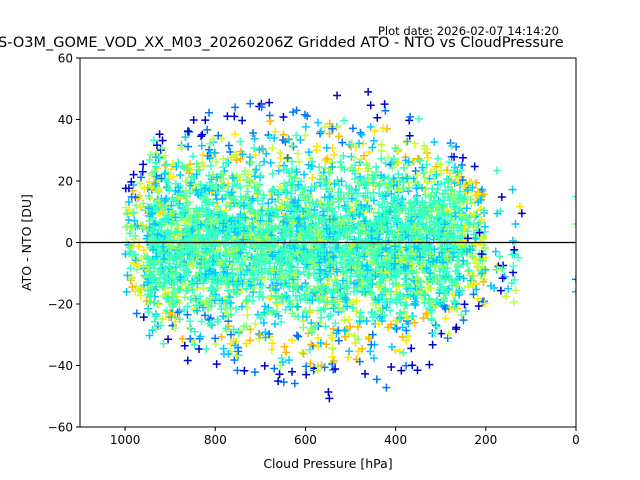 Image resolution: width=640 pixels, height=480 pixels. I want to click on y-tick-label: −40, so click(60, 366).